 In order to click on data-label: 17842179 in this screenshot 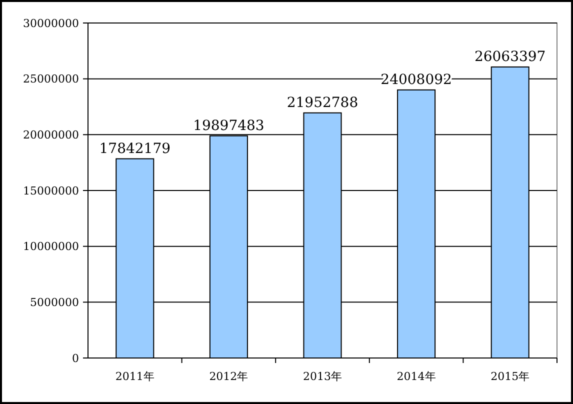, I will do `click(135, 148)`.